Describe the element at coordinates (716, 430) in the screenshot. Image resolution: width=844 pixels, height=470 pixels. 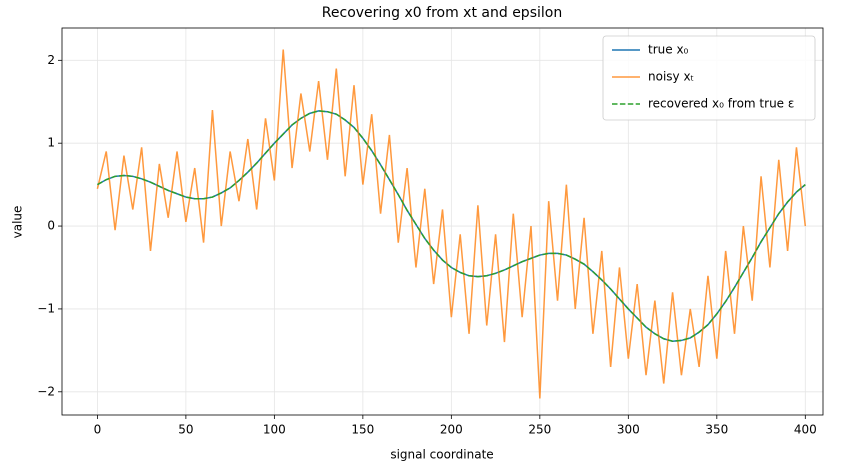
I see `x-tick-label: 350` at that location.